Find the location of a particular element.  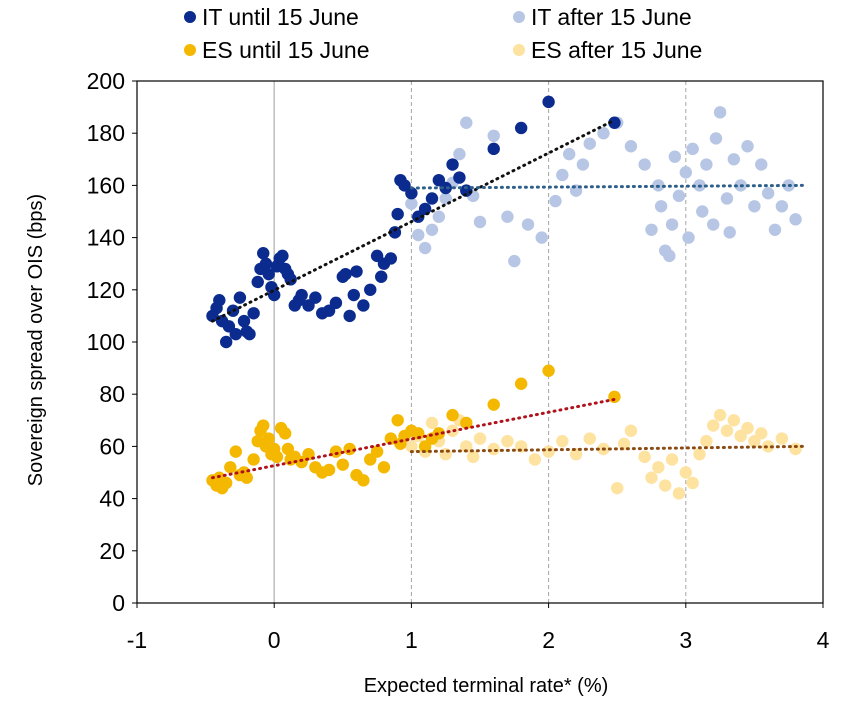

x-tick-label: 3 is located at coordinates (685, 640).